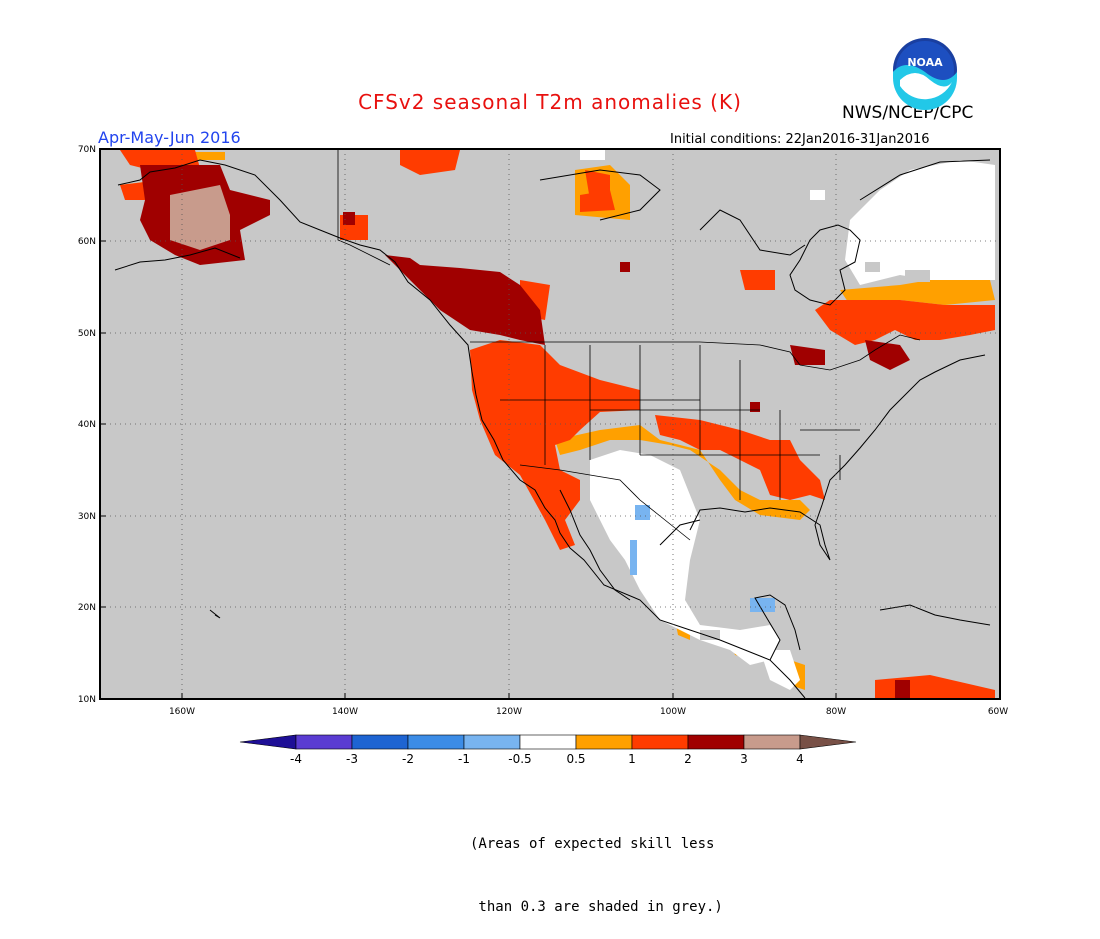 The height and width of the screenshot is (939, 1100). I want to click on colorbar-label: -4, so click(296, 759).